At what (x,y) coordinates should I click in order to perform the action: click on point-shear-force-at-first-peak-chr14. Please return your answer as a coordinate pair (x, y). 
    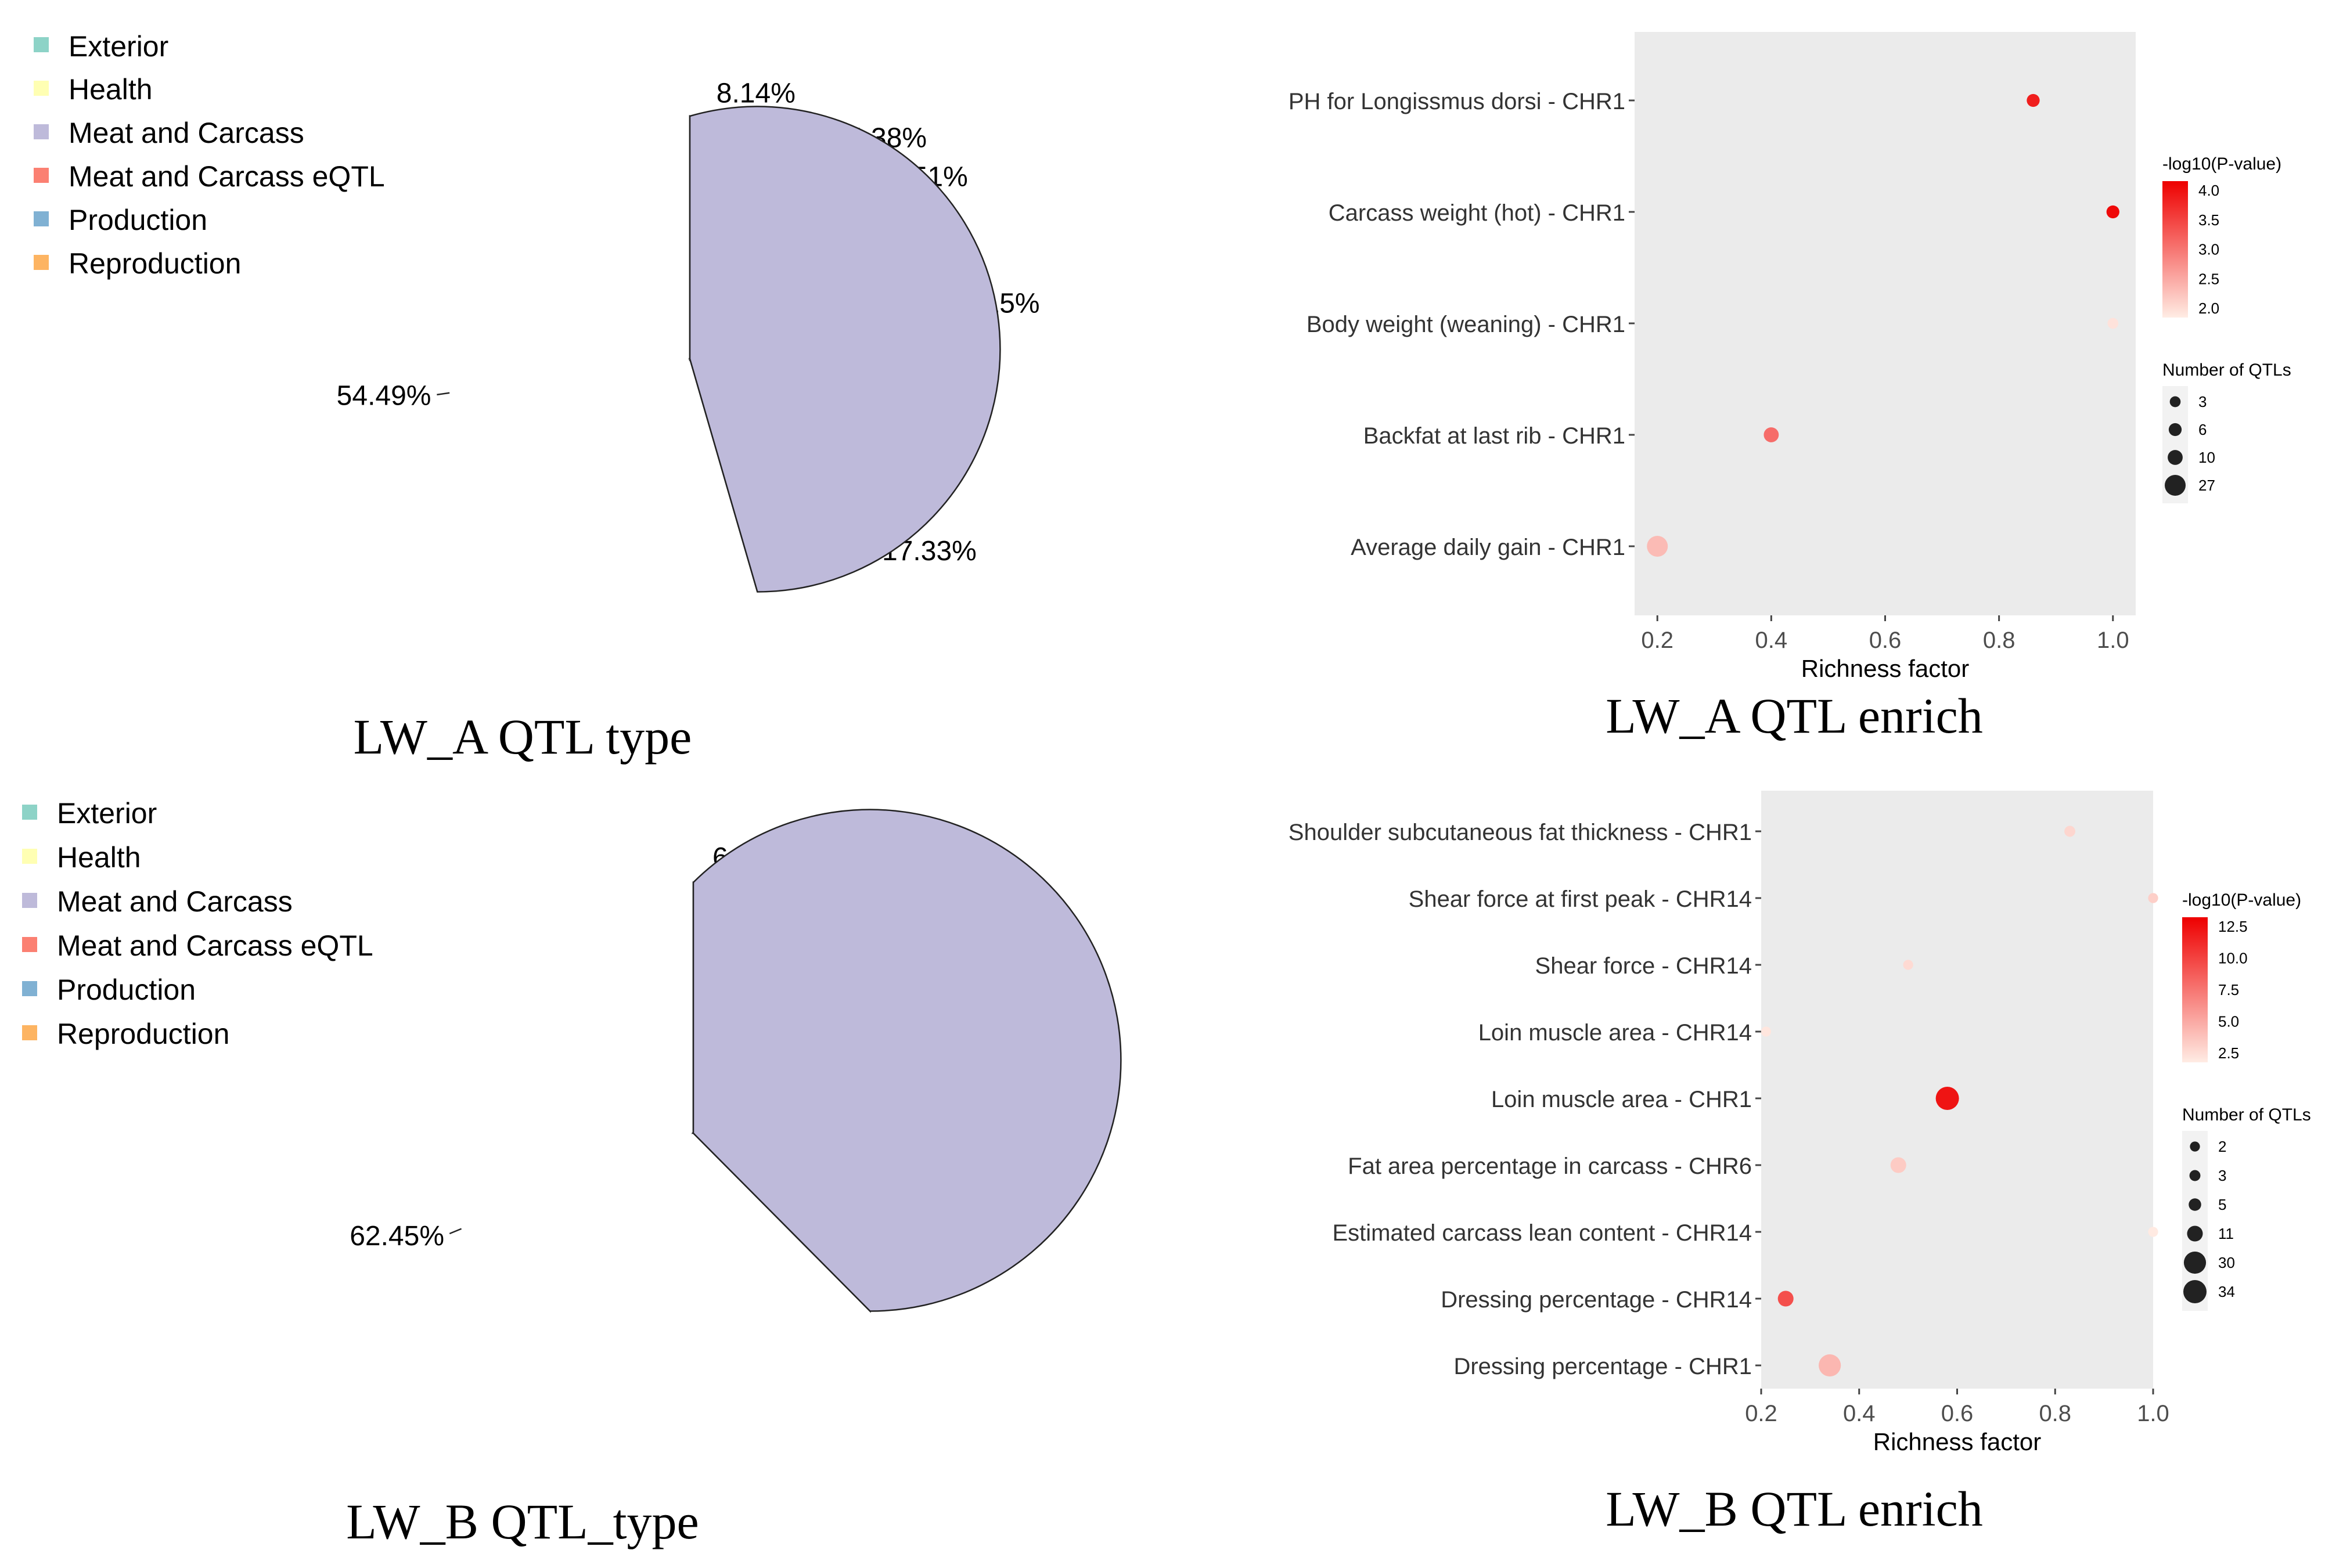
    Looking at the image, I should click on (2153, 898).